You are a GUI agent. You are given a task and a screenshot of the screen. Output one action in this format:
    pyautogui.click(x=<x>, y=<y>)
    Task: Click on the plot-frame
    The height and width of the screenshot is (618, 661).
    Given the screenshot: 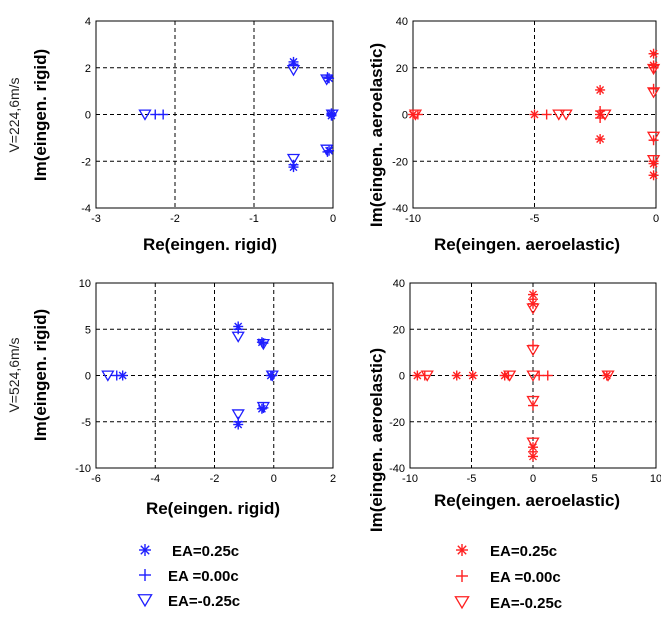 What is the action you would take?
    pyautogui.click(x=214, y=375)
    